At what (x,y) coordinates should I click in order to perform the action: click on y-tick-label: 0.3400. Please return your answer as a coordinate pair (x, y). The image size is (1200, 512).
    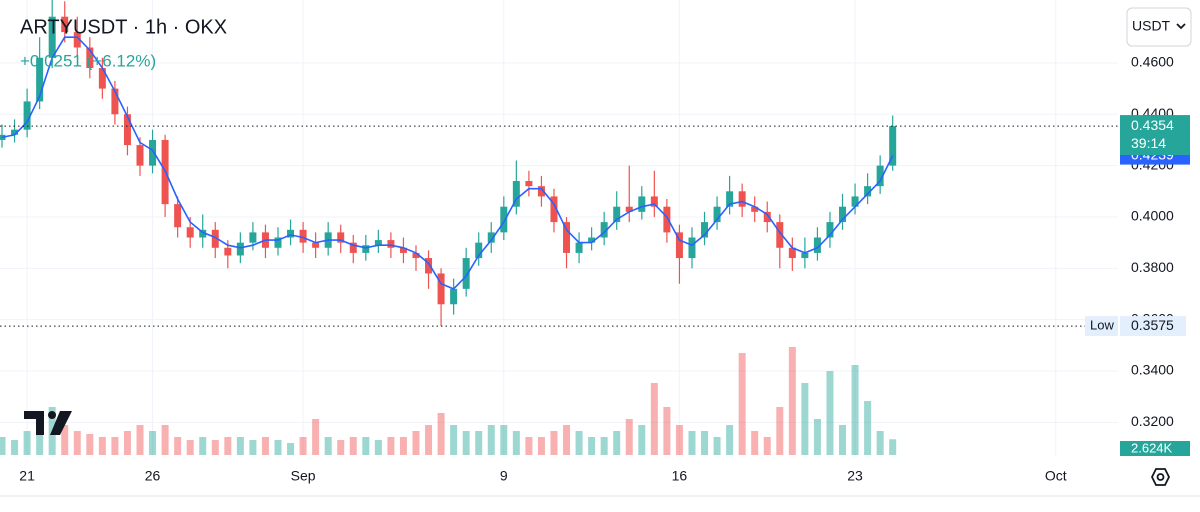
    Looking at the image, I should click on (1152, 370).